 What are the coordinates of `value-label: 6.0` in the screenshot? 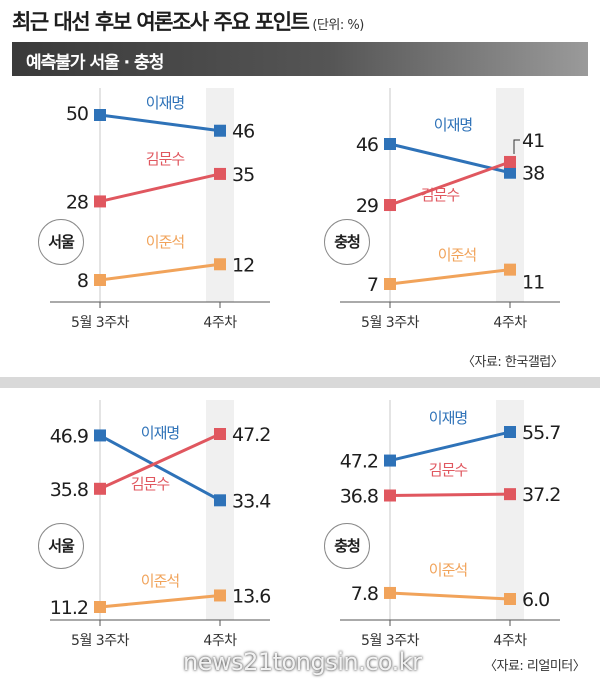 It's located at (535, 600).